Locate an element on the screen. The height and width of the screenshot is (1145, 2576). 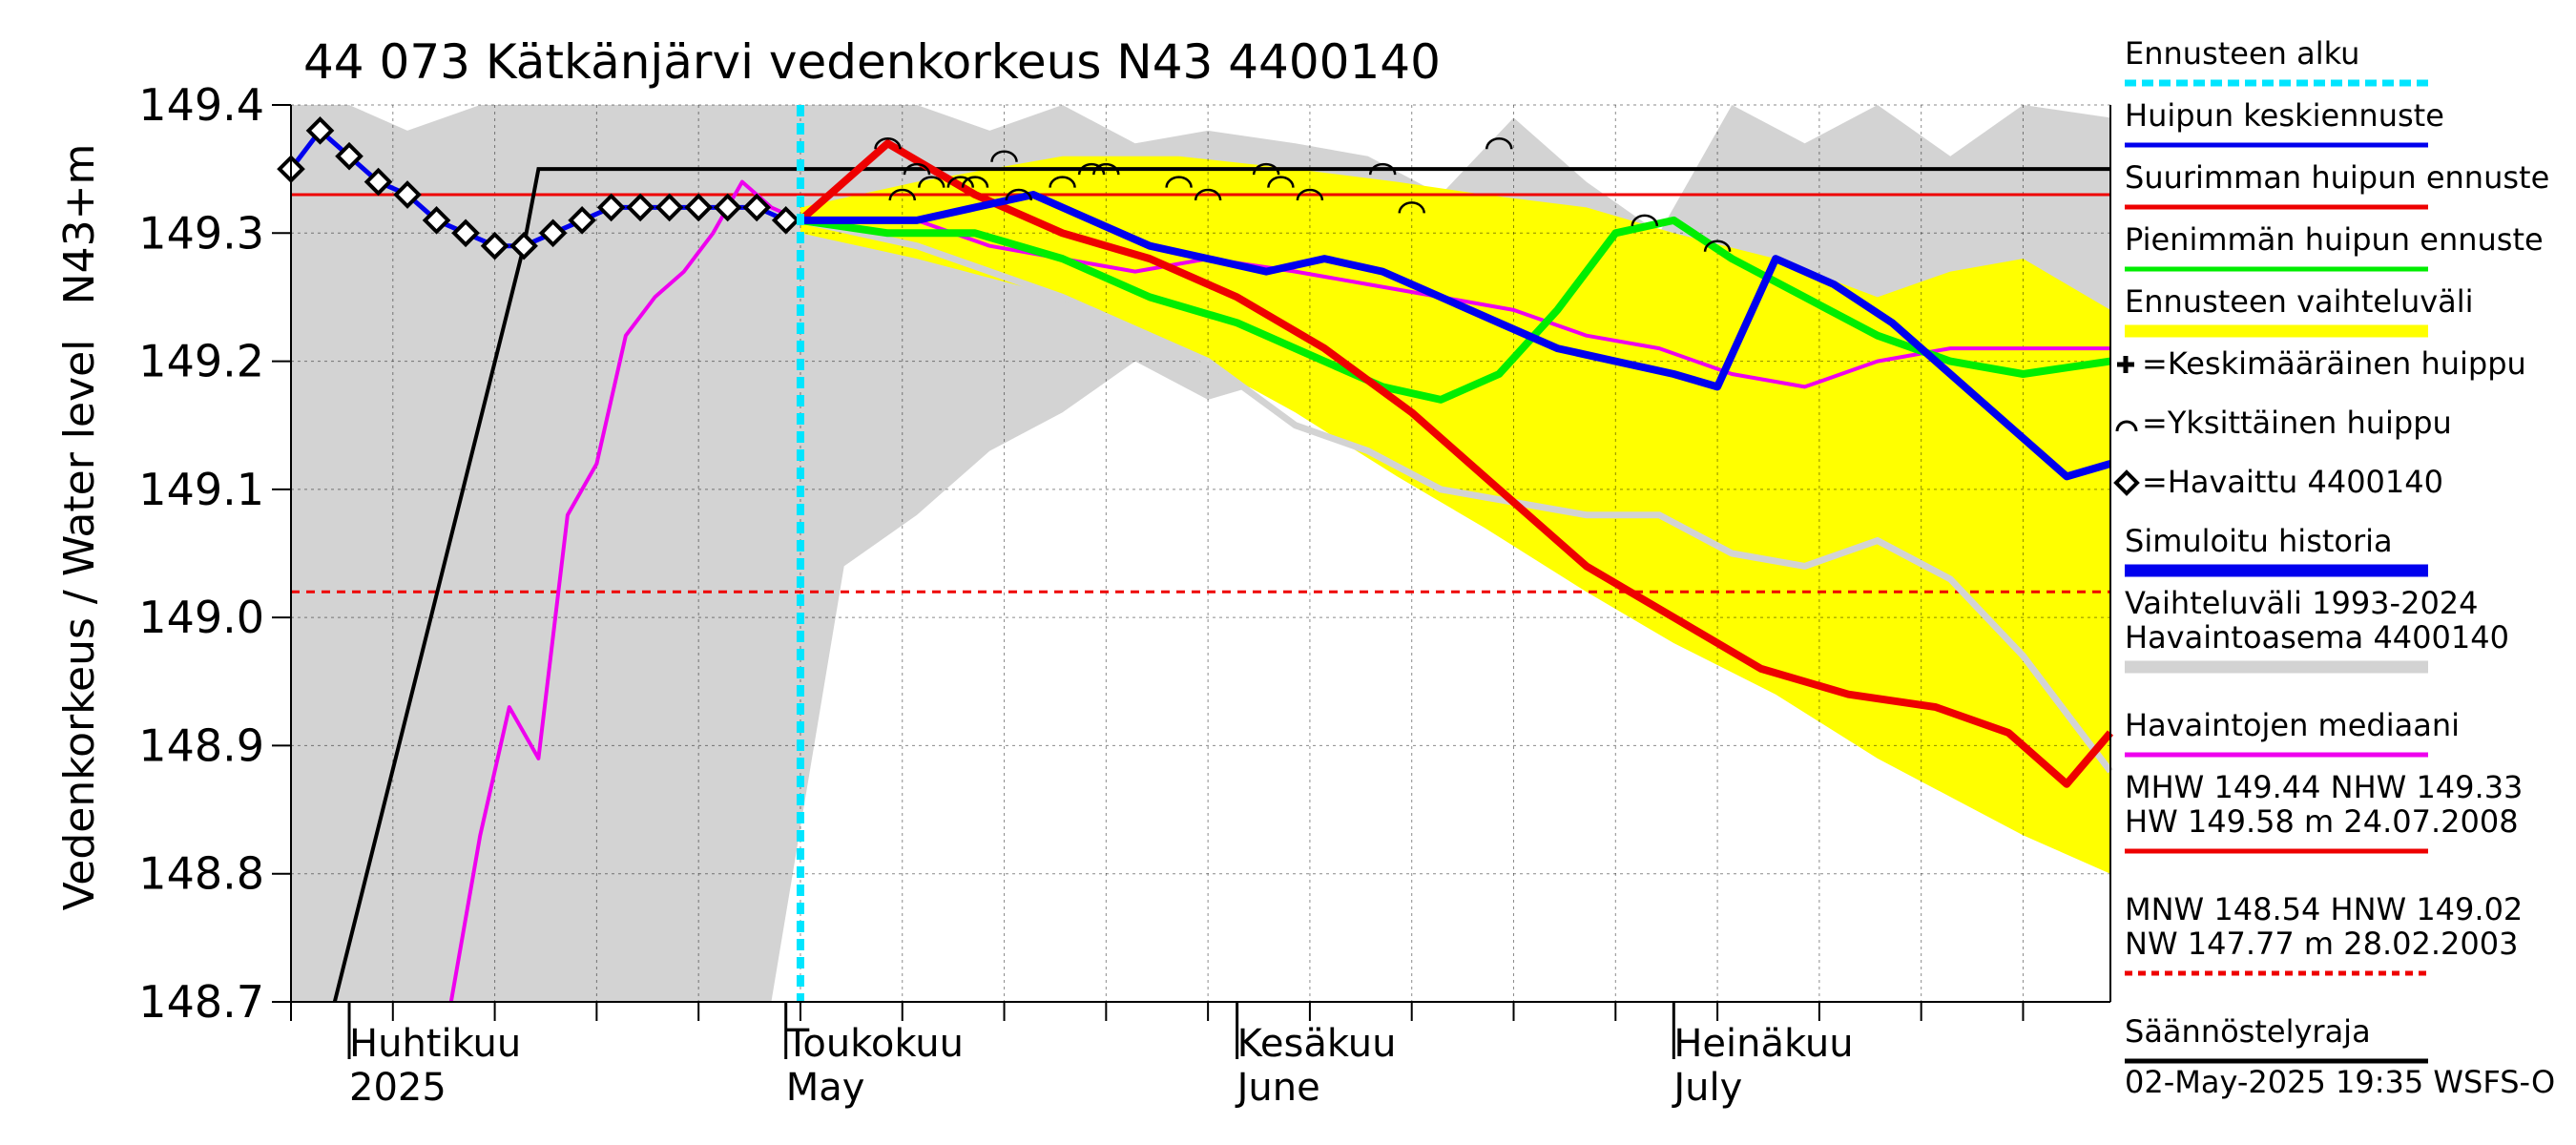
timestamp: 02-May-2025 19:35 WSFS-O is located at coordinates (2340, 1082).